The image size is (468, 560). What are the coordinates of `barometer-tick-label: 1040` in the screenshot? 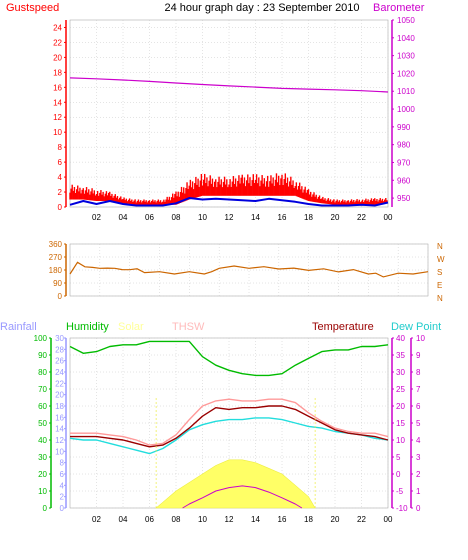 It's located at (406, 38).